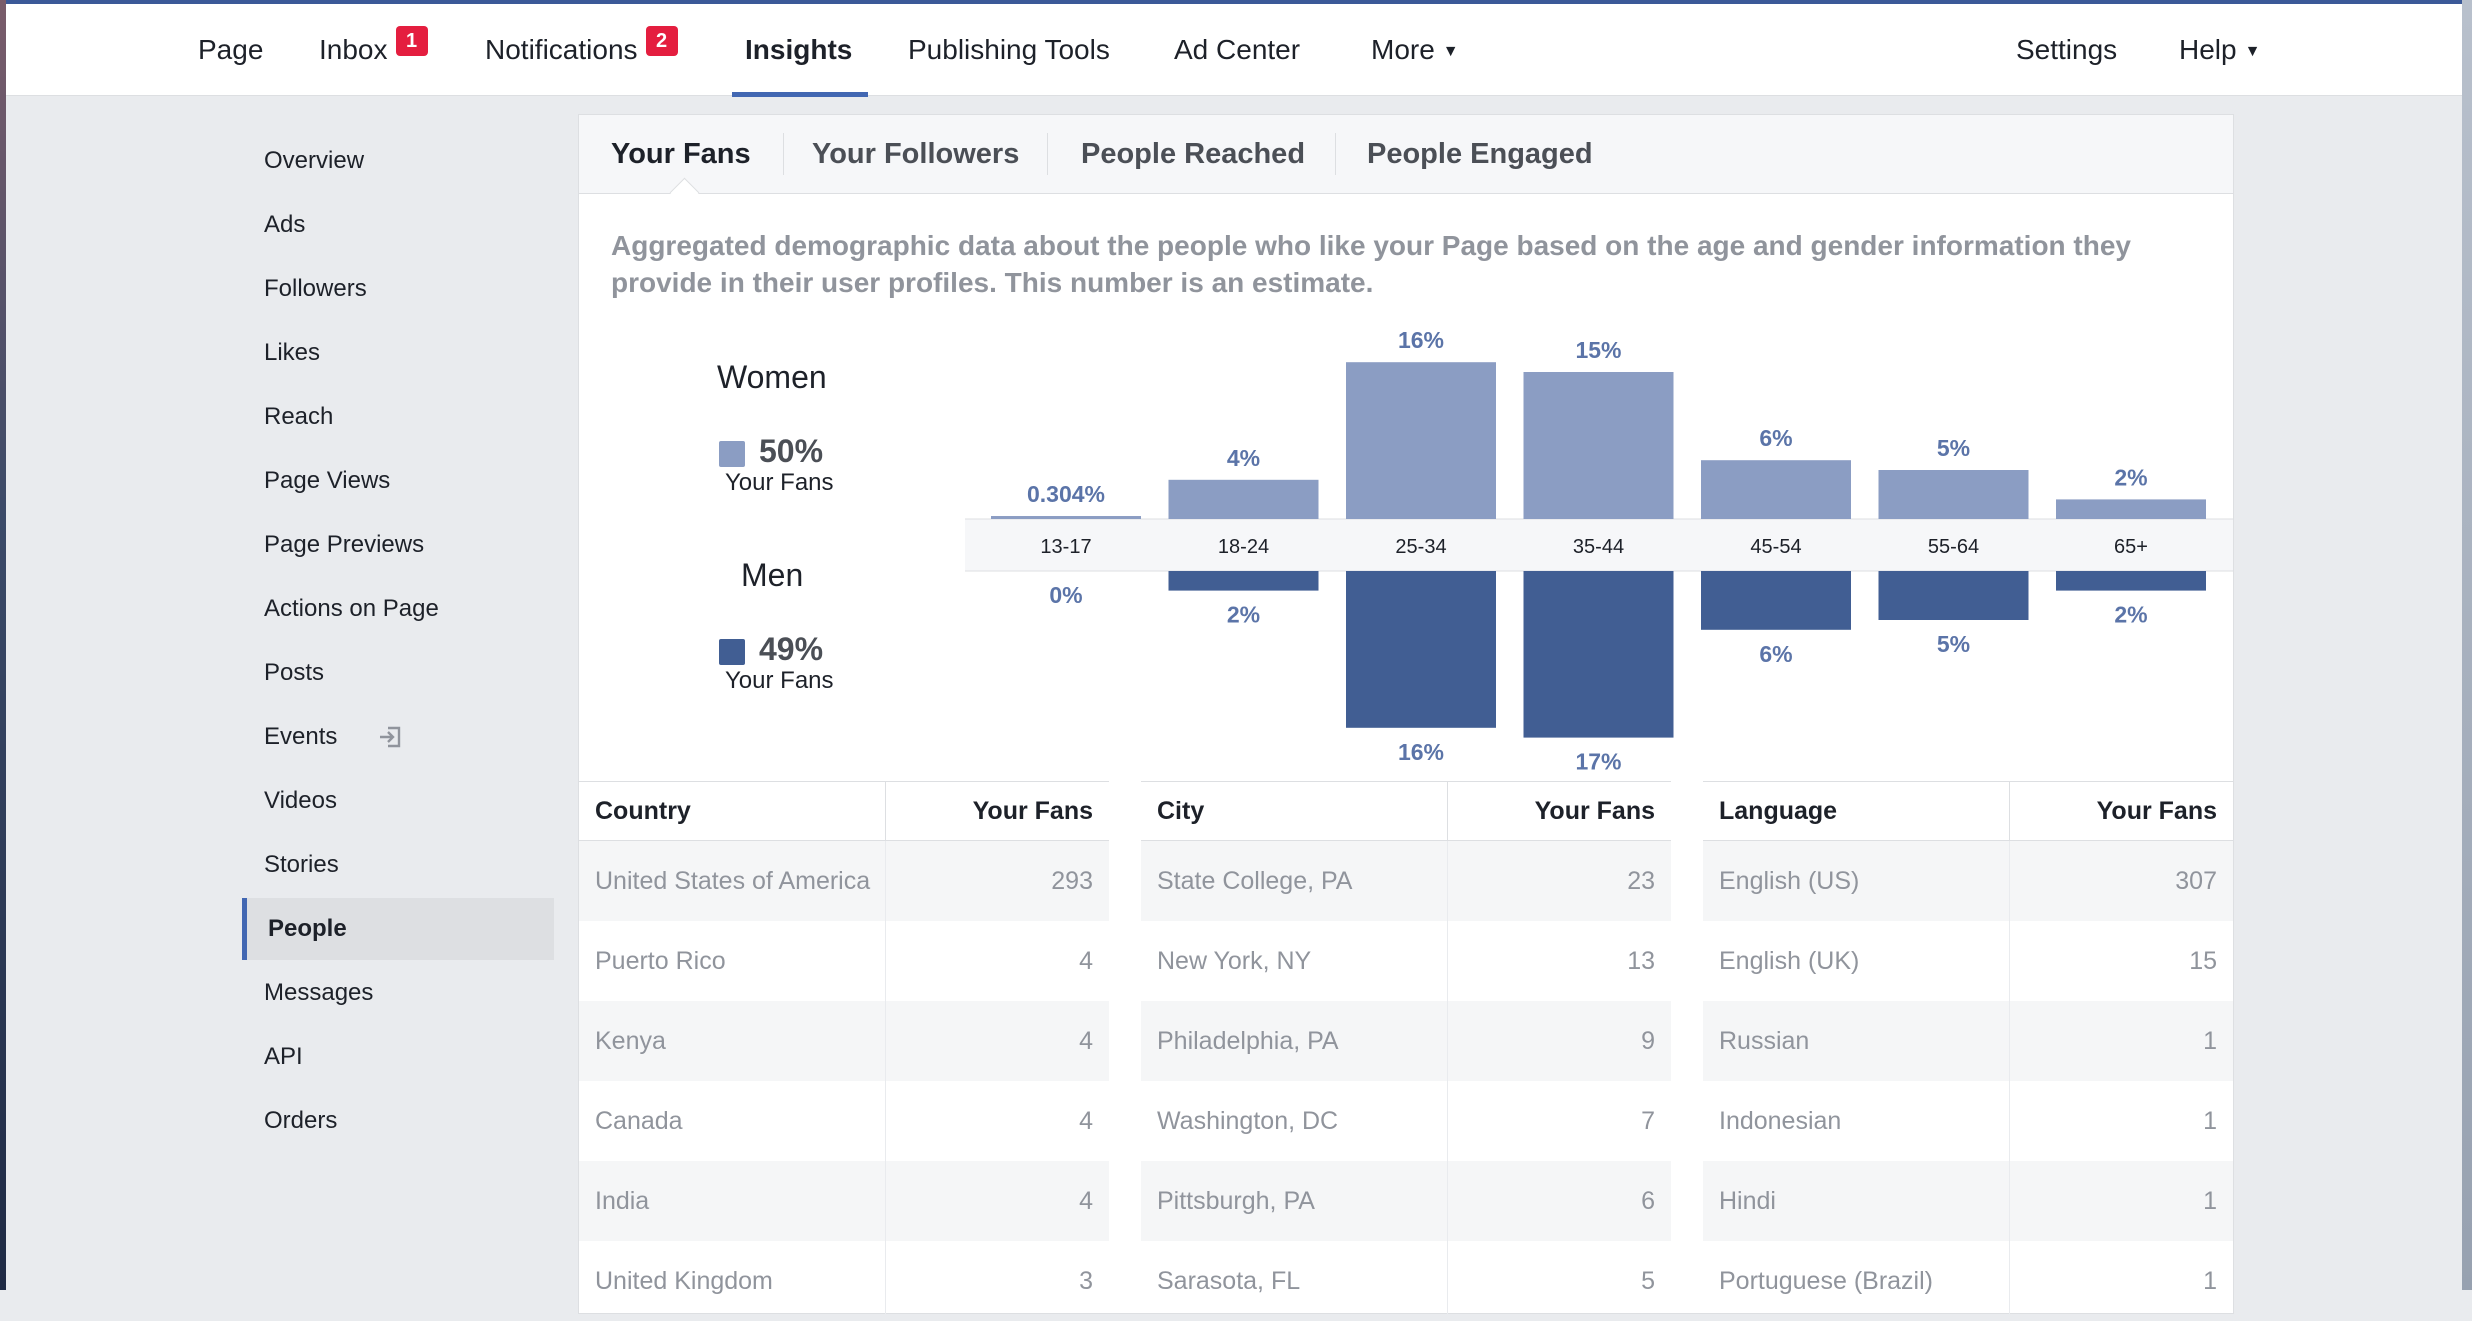 The height and width of the screenshot is (1321, 2472). Describe the element at coordinates (315, 288) in the screenshot. I see `sidebar-item-followers: Followers` at that location.